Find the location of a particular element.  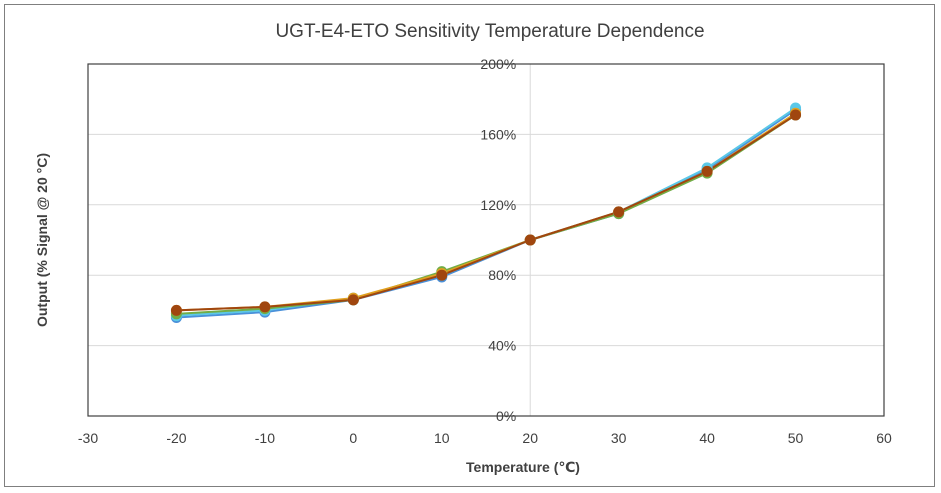

x-tick-label: 20 is located at coordinates (530, 438).